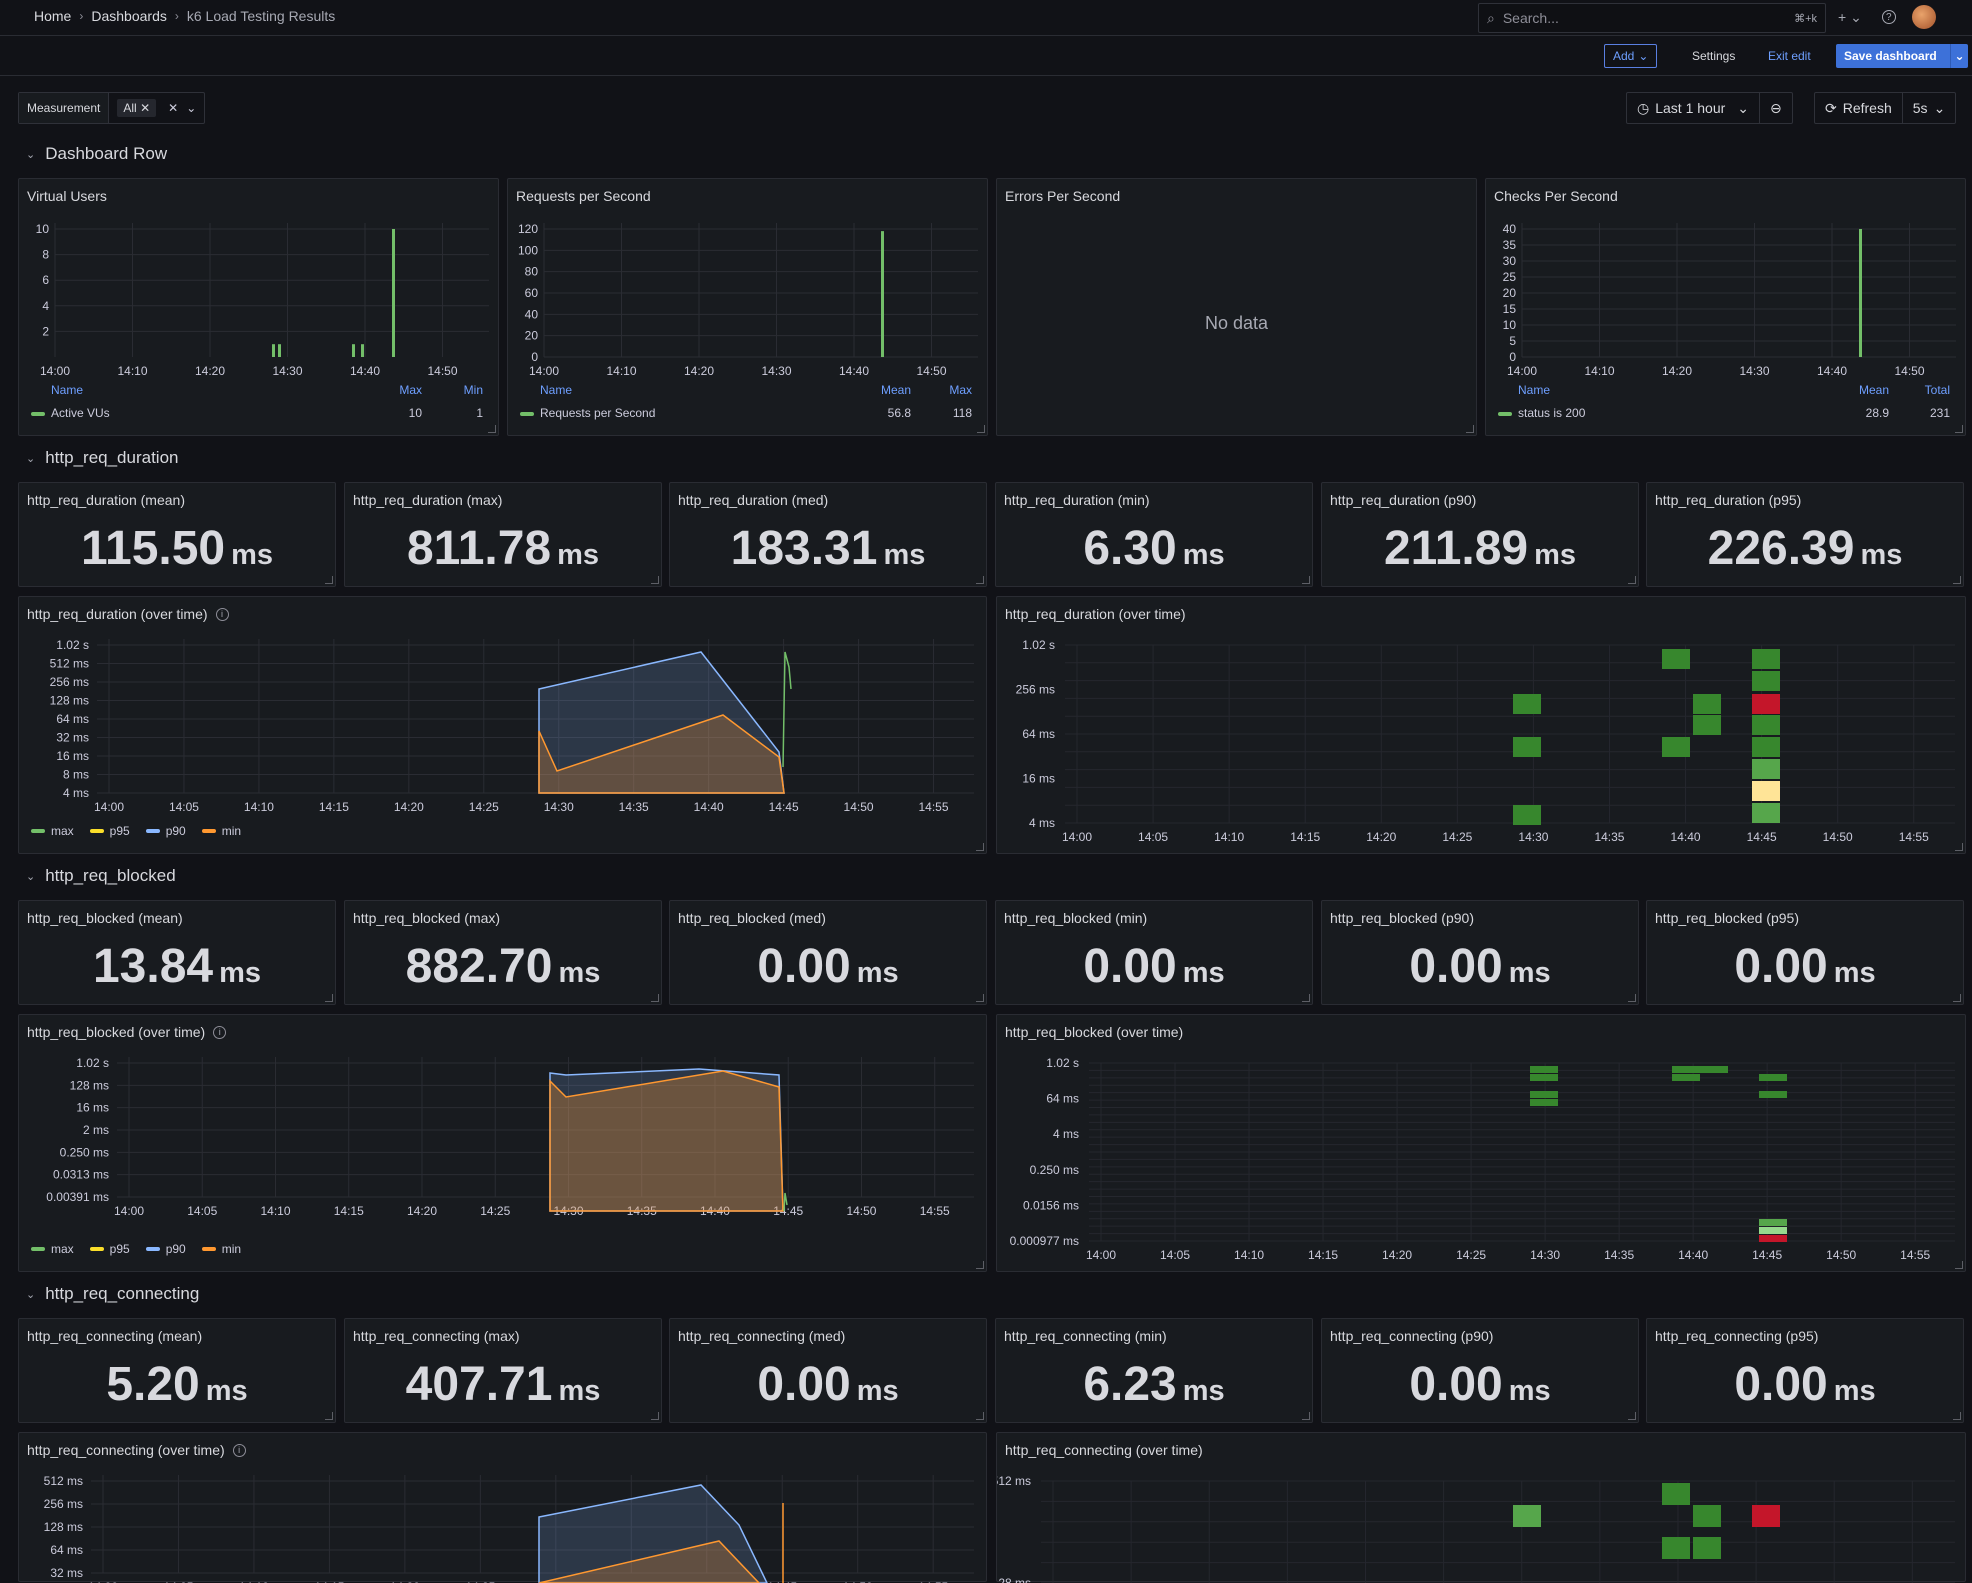 The height and width of the screenshot is (1583, 1972). Describe the element at coordinates (1236, 307) in the screenshot. I see `panel-errors-per-second: Errors Per Second No data` at that location.